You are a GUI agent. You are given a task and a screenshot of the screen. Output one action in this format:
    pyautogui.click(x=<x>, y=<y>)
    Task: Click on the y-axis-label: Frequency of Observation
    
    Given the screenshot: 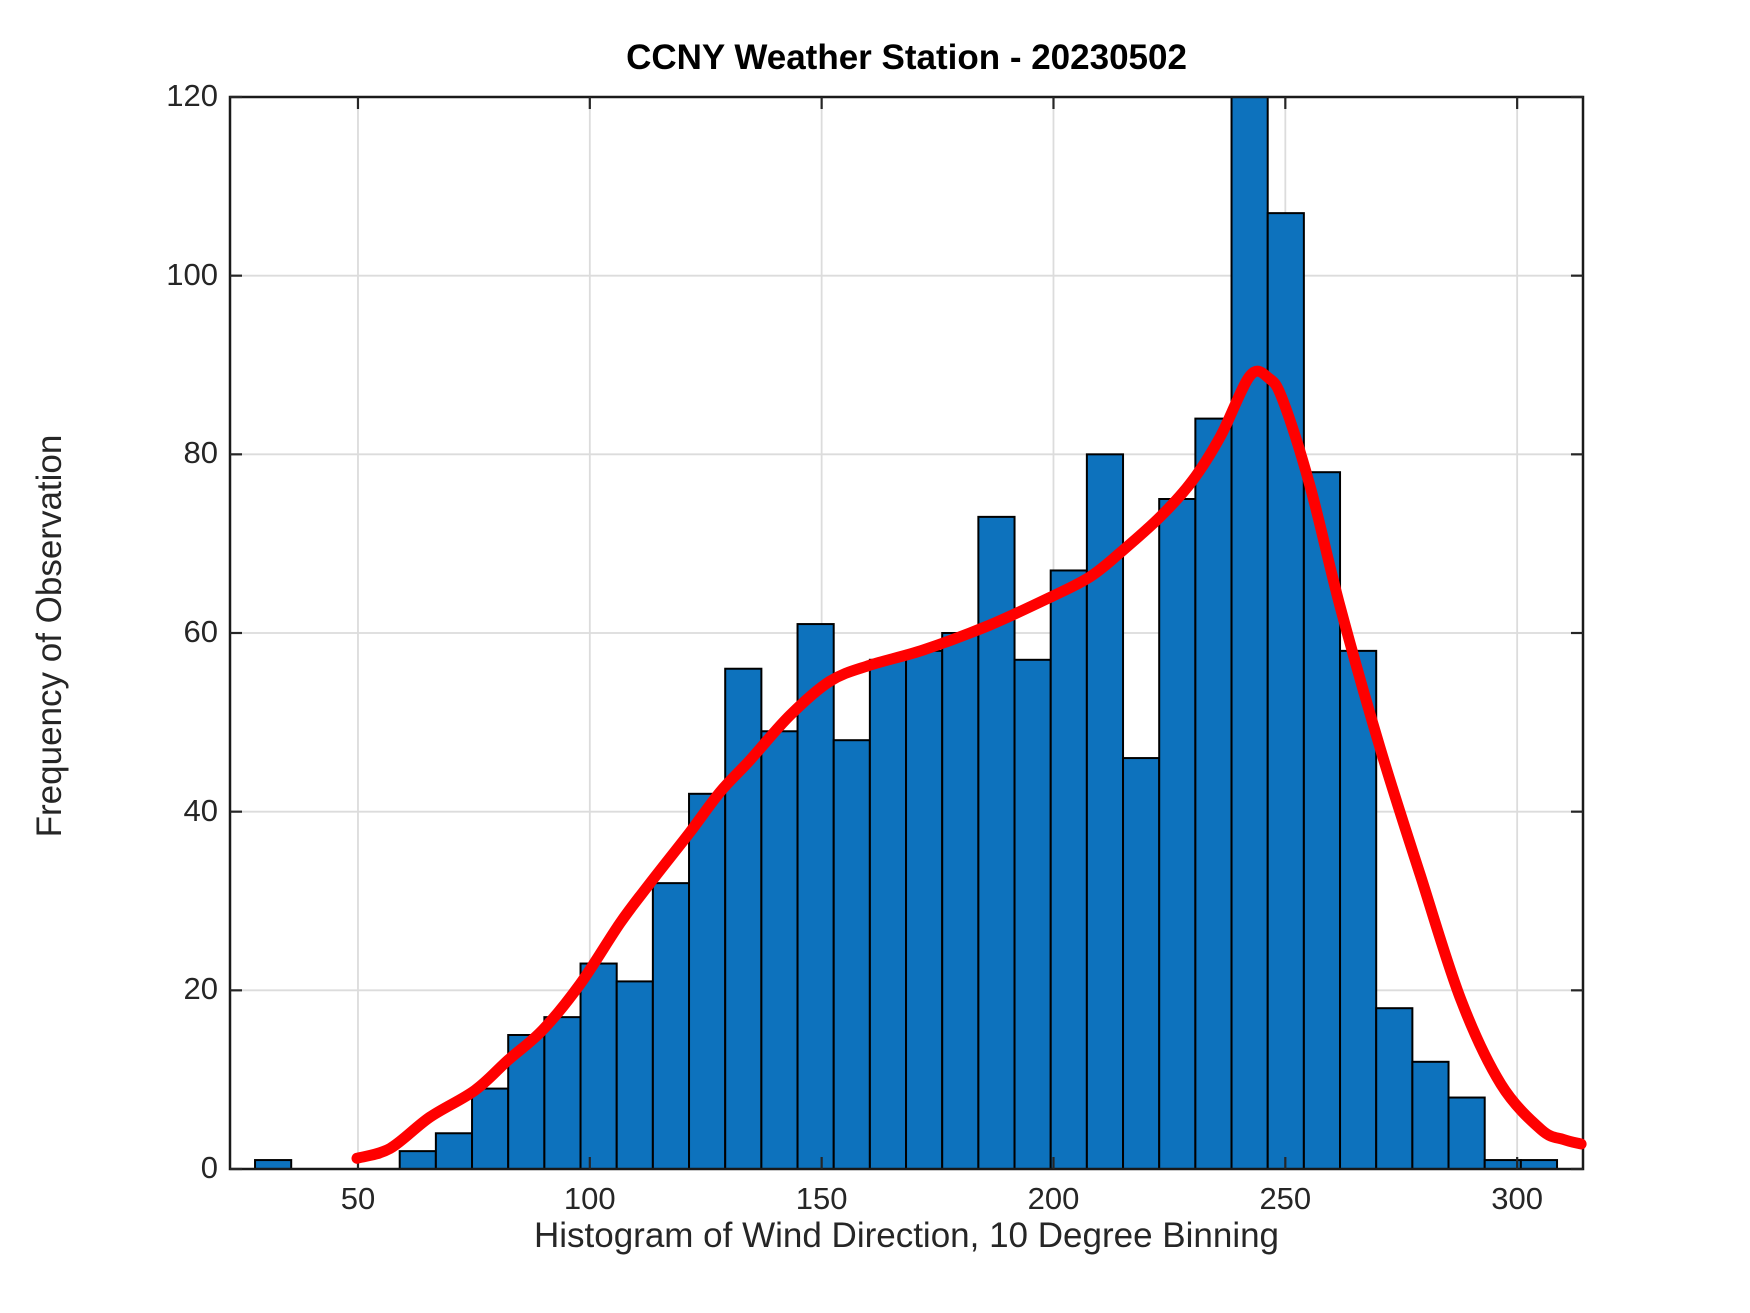 What is the action you would take?
    pyautogui.click(x=49, y=636)
    